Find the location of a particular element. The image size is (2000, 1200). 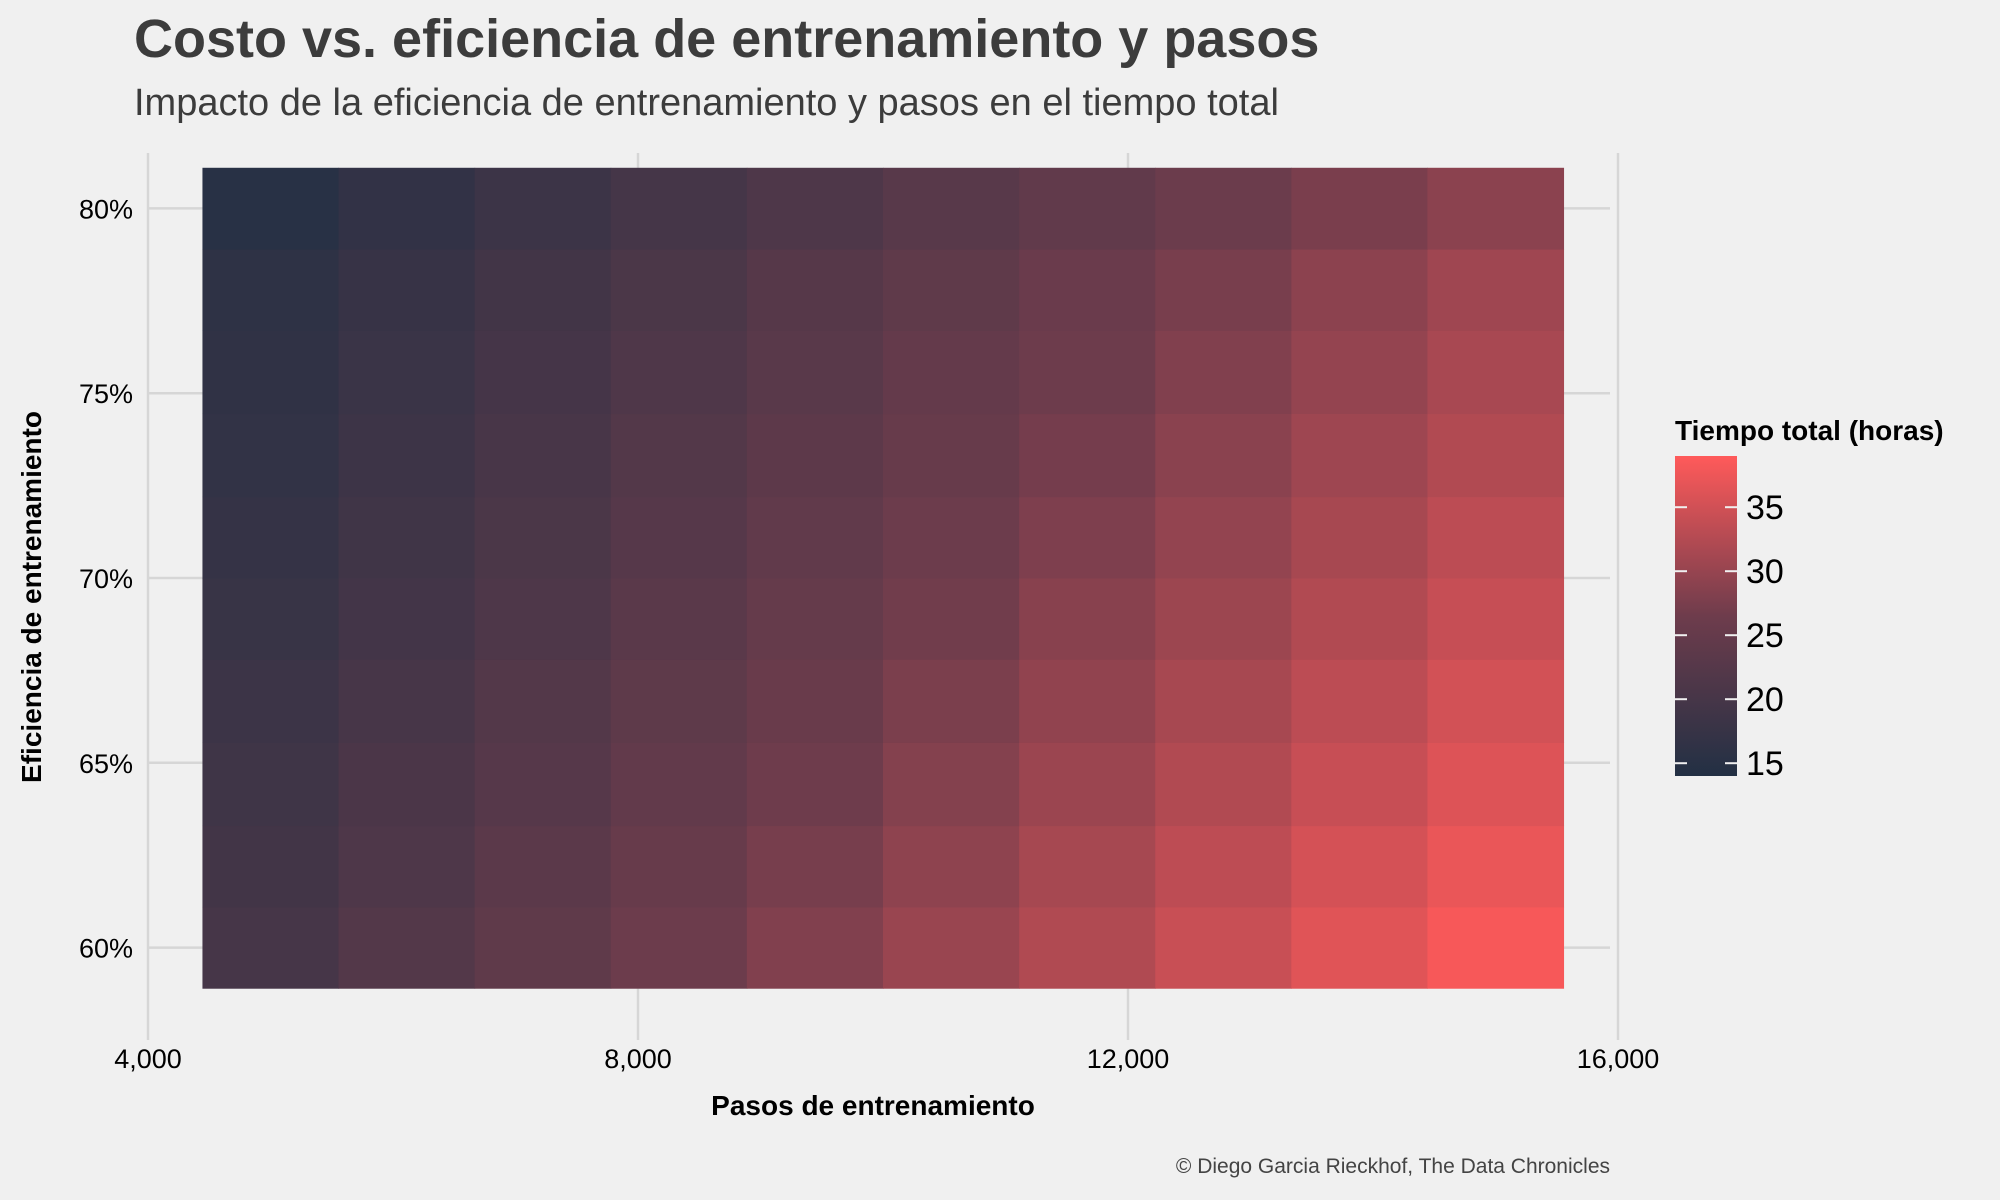

y-tick-label: 70% is located at coordinates (106, 579).